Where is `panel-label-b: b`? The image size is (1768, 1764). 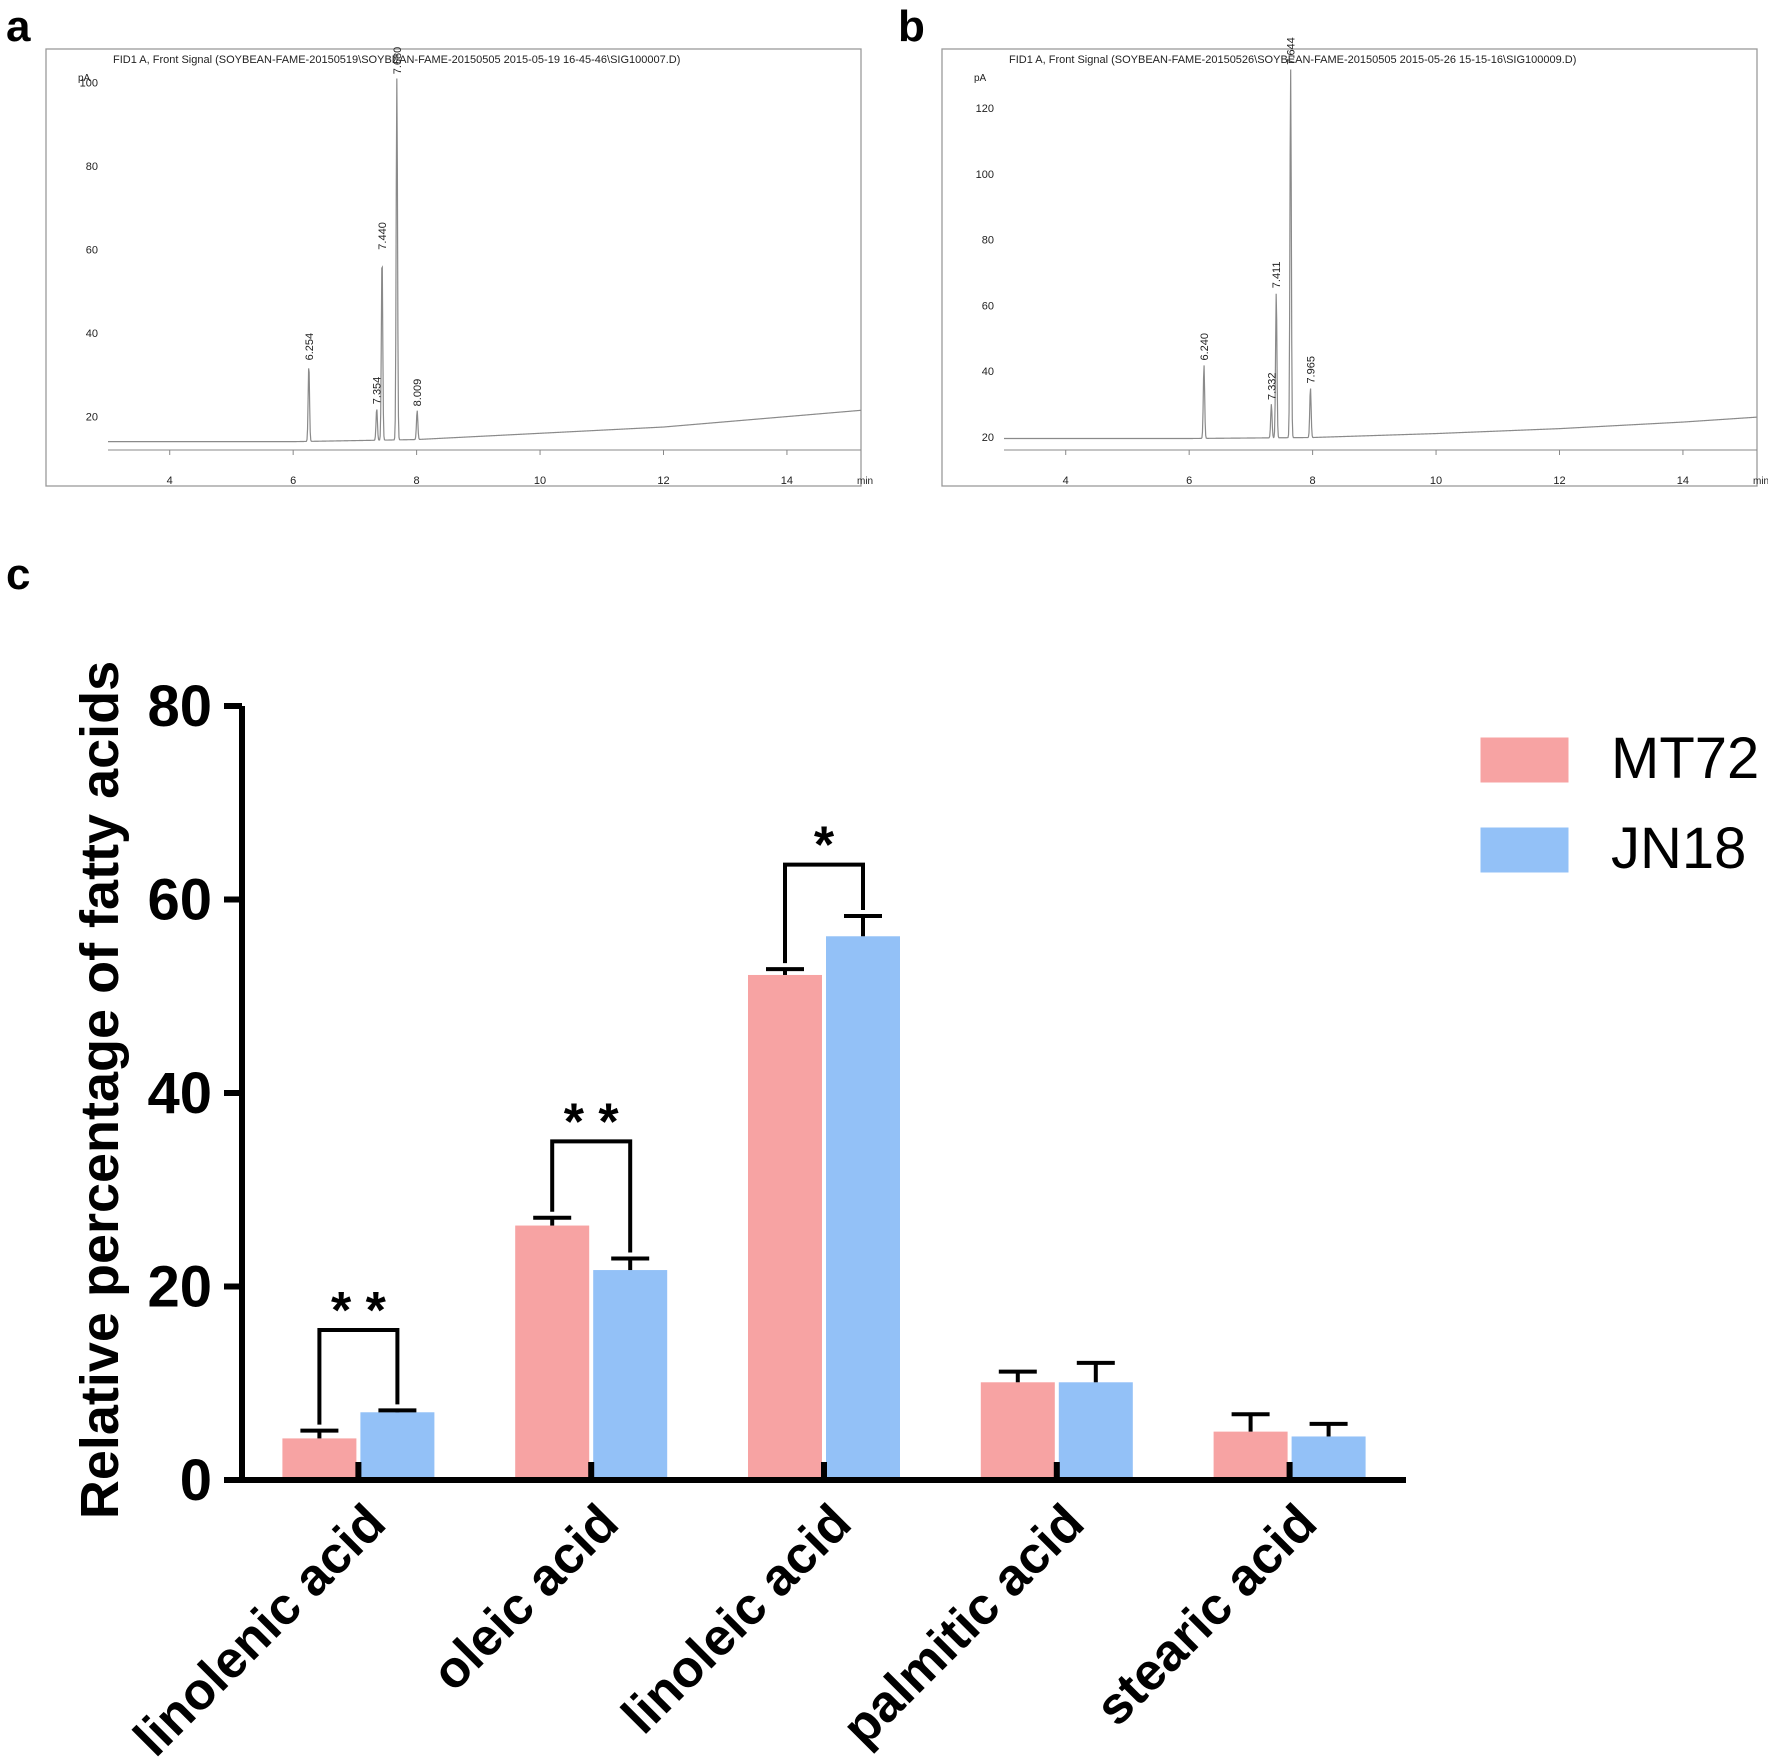 panel-label-b: b is located at coordinates (911, 26).